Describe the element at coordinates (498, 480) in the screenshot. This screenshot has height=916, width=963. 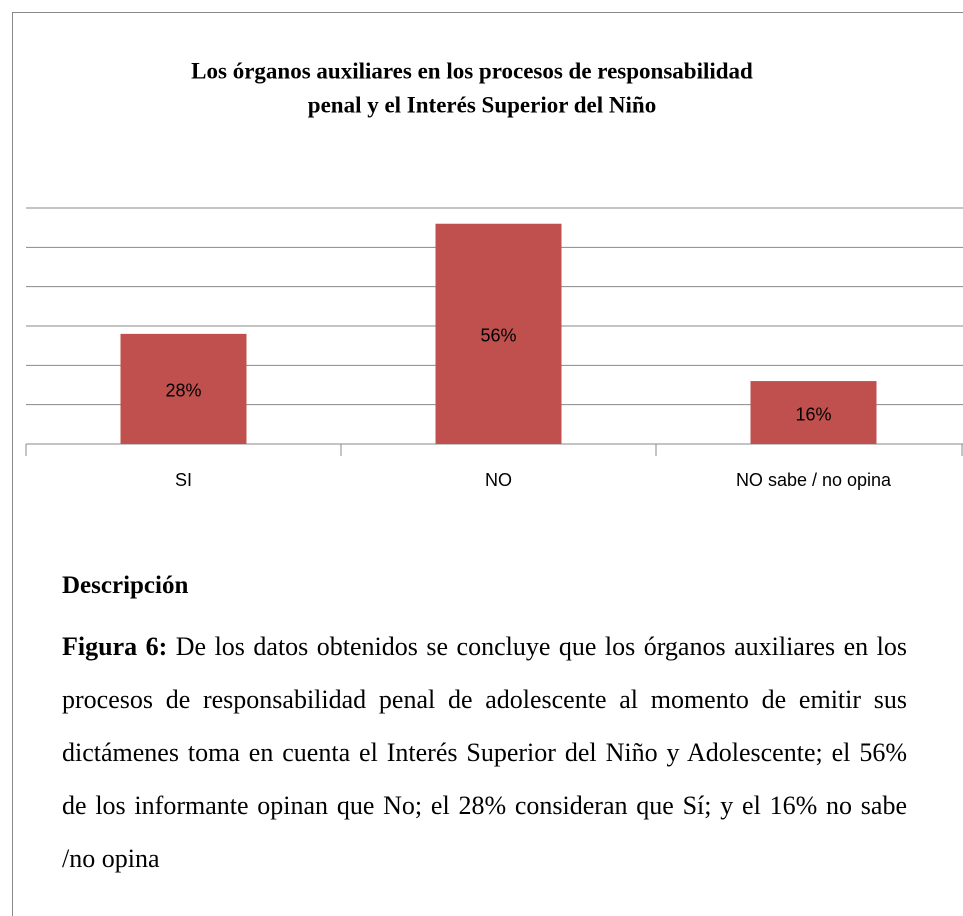
I see `x-tick-label: NO` at that location.